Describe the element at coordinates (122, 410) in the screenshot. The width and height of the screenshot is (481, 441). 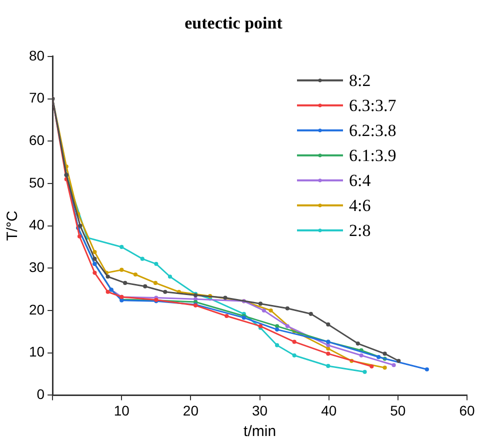
I see `x-tick-label: 10` at that location.